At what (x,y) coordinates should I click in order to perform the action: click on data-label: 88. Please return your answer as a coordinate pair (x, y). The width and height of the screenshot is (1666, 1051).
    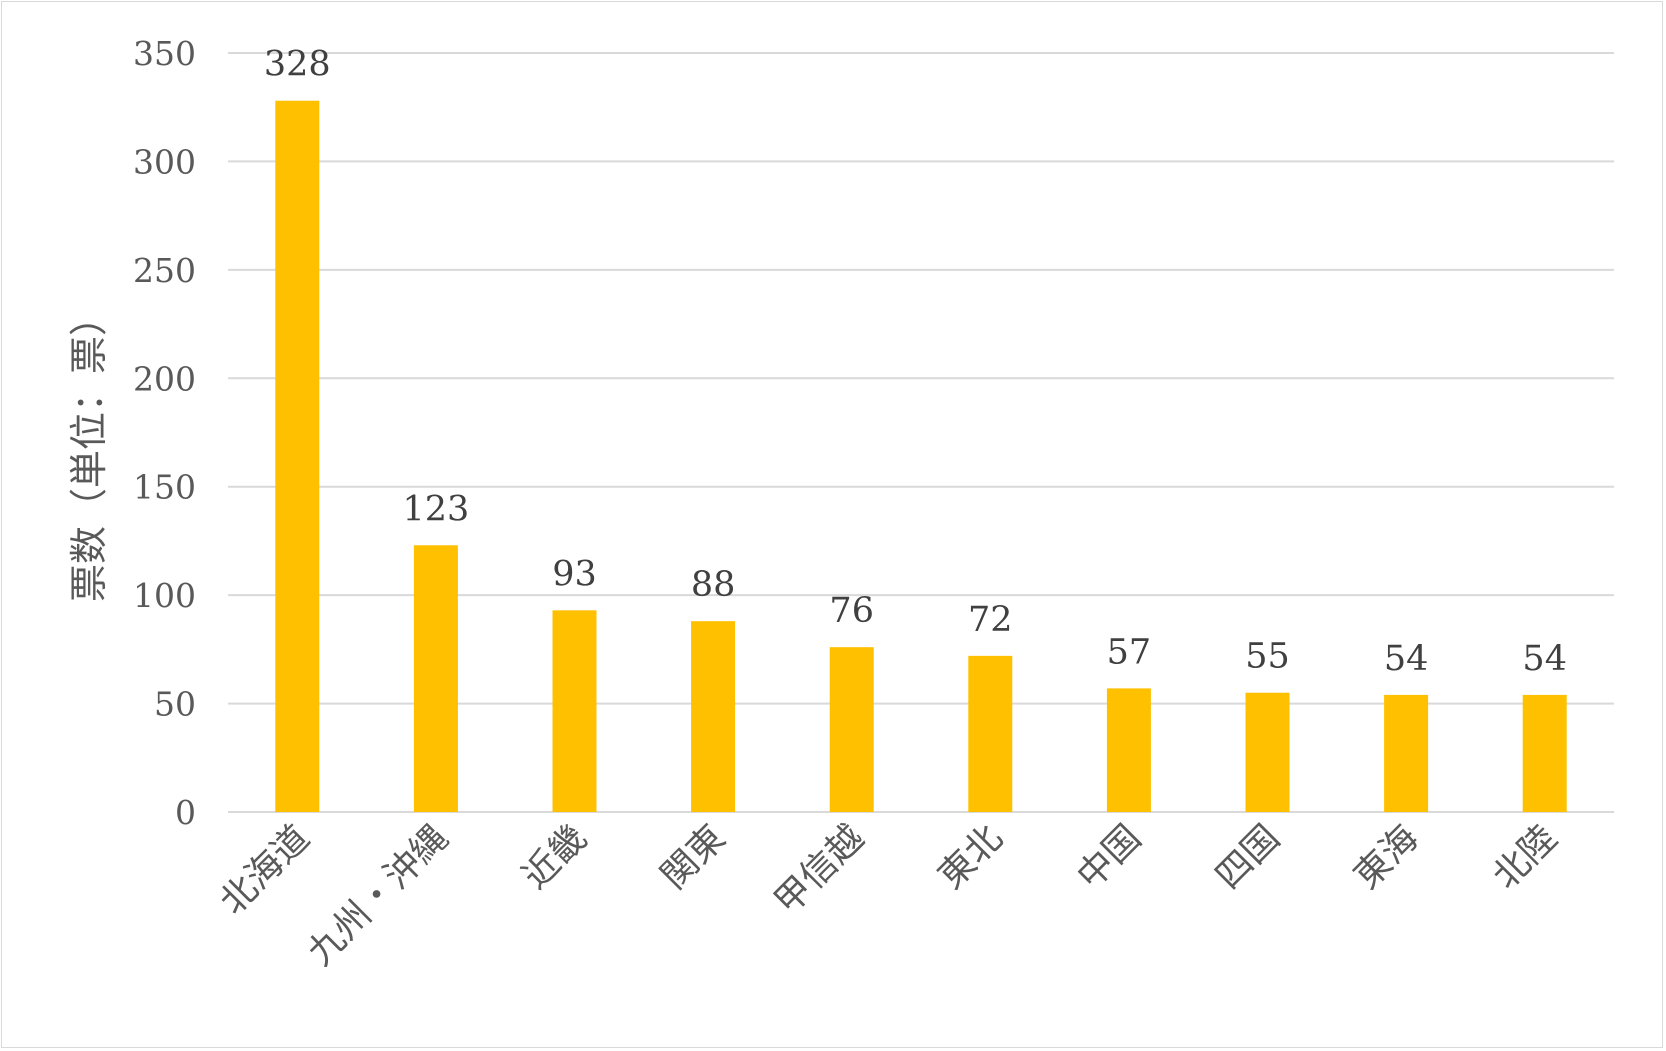
    Looking at the image, I should click on (713, 585).